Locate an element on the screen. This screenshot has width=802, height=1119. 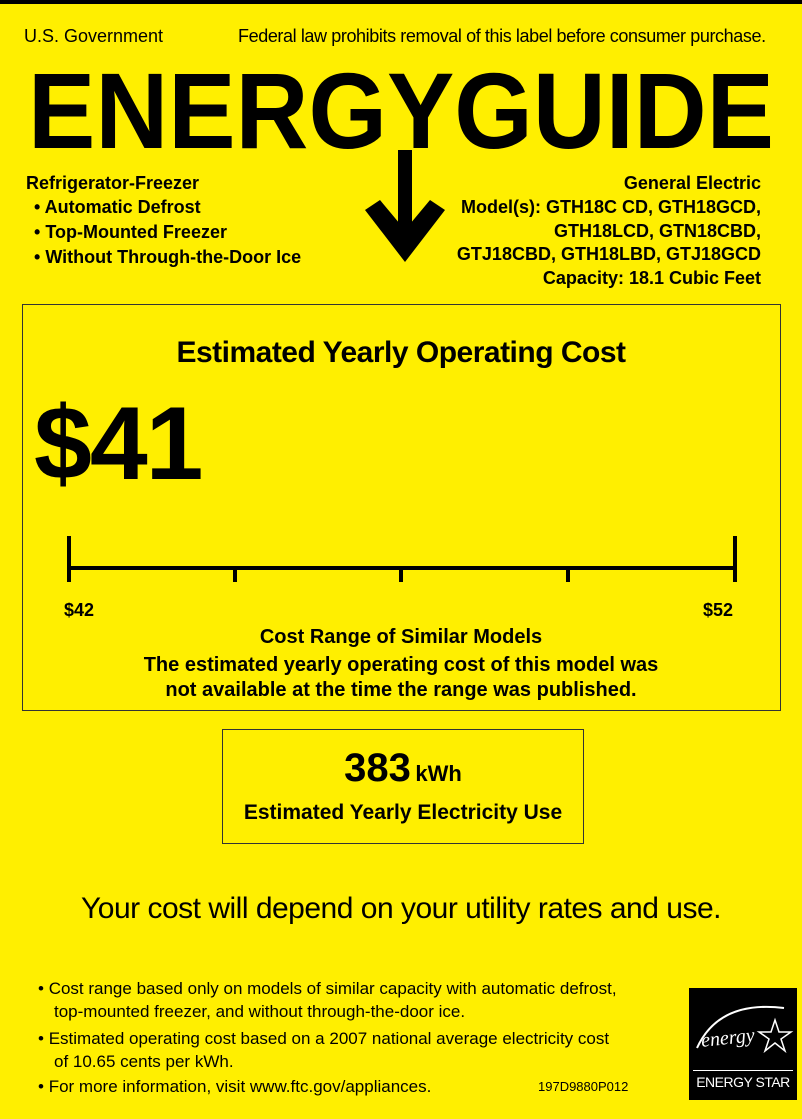
svg-text: energy is located at coordinates (728, 1038).